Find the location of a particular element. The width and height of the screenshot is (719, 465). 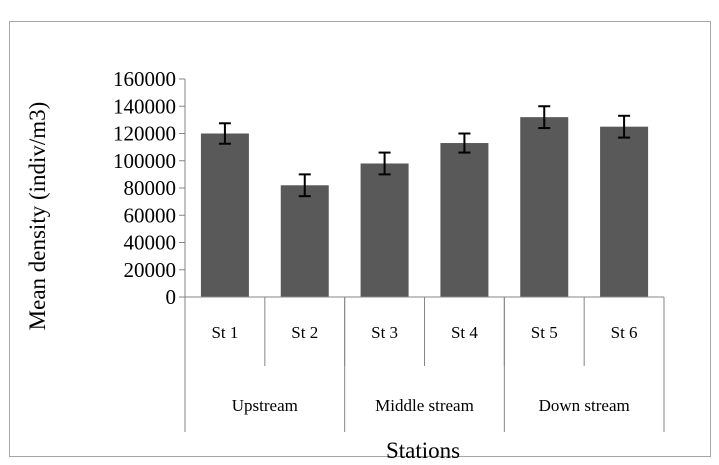

category-label: St 3 is located at coordinates (384, 332).